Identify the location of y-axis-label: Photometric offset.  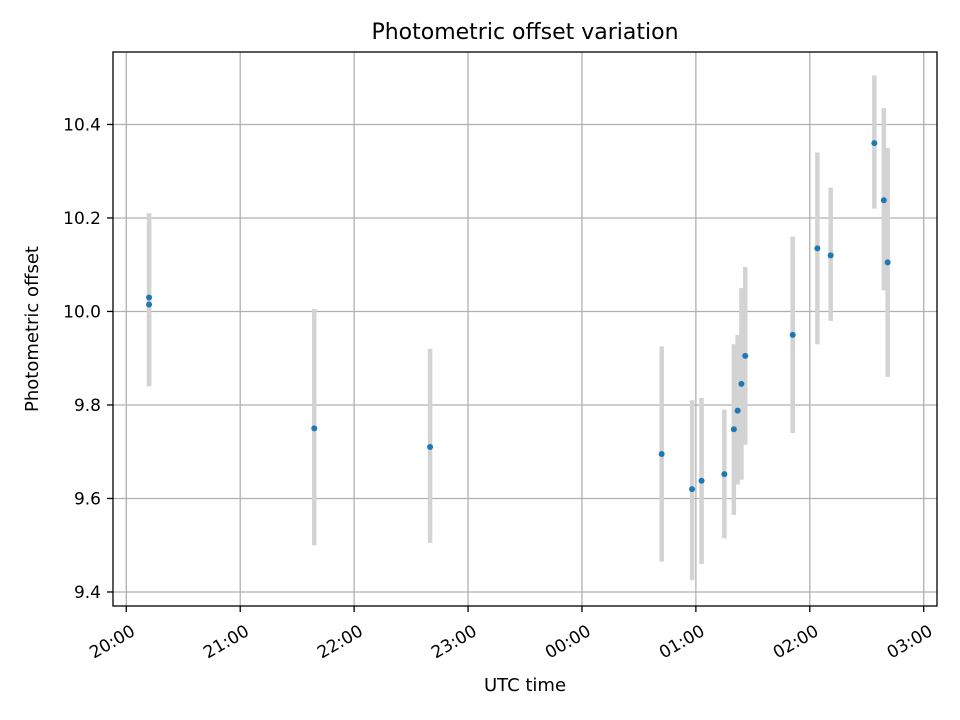
(32, 329).